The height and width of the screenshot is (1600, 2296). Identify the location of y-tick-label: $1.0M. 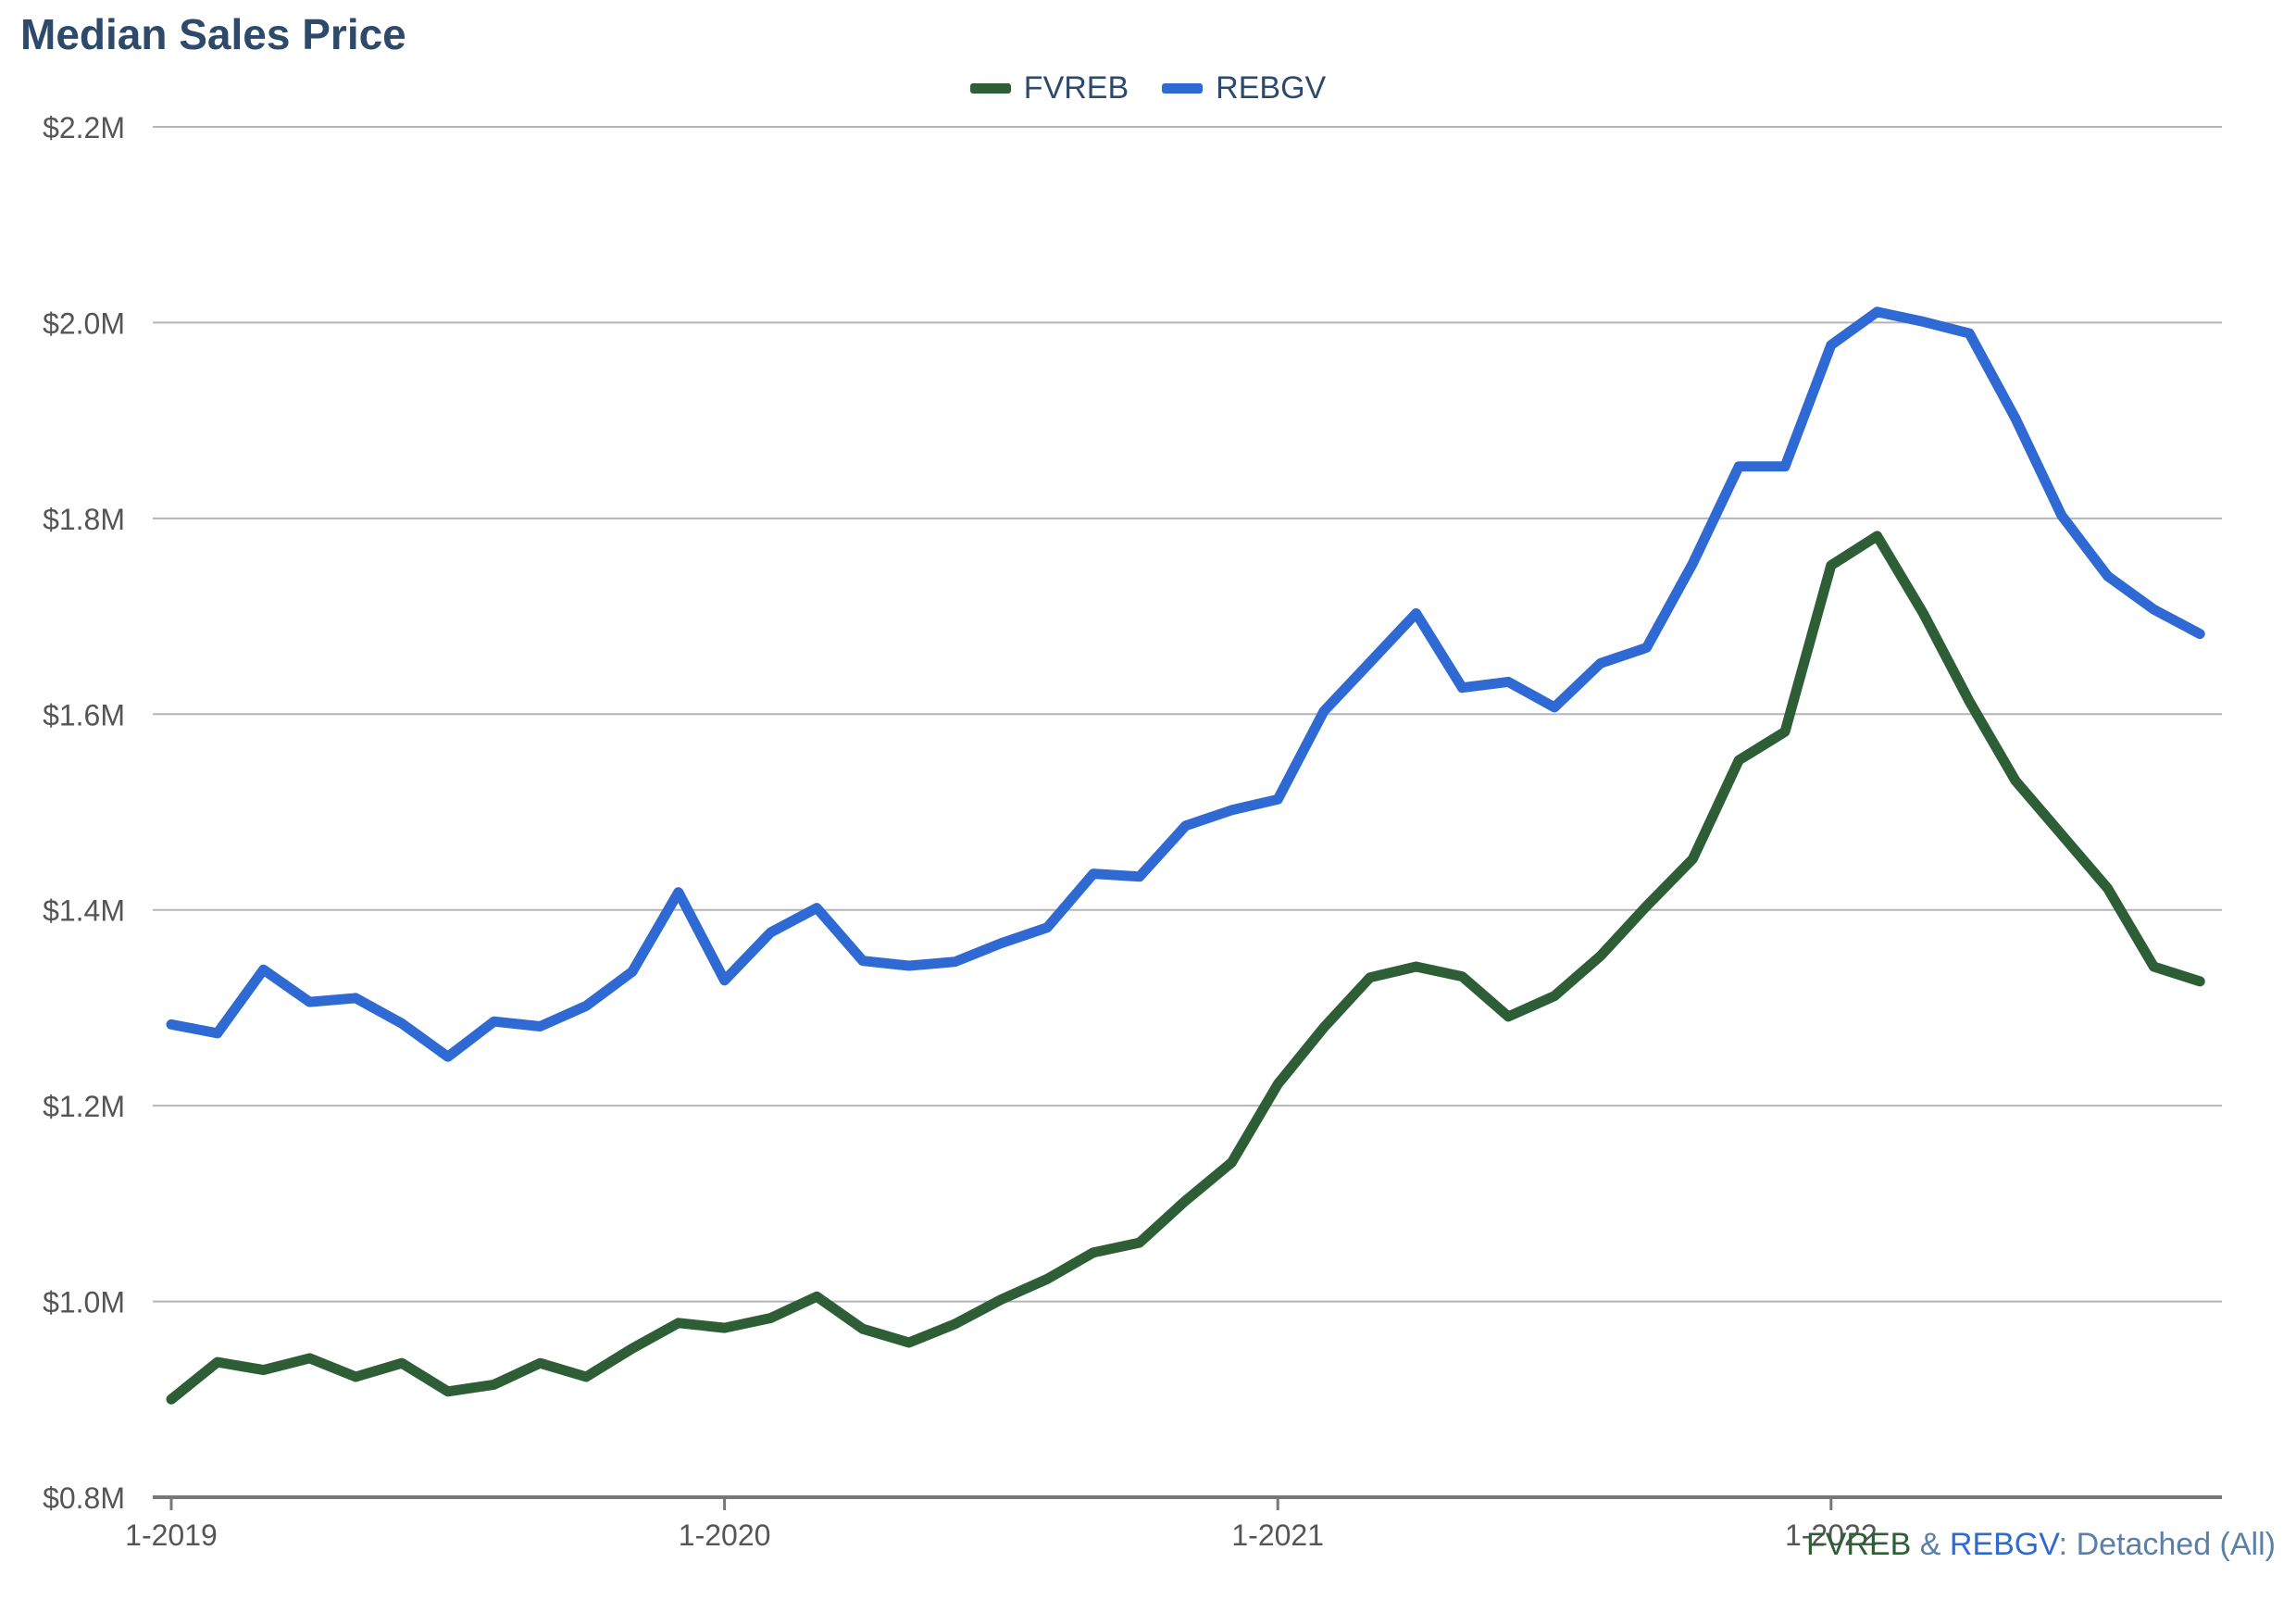
(84, 1302).